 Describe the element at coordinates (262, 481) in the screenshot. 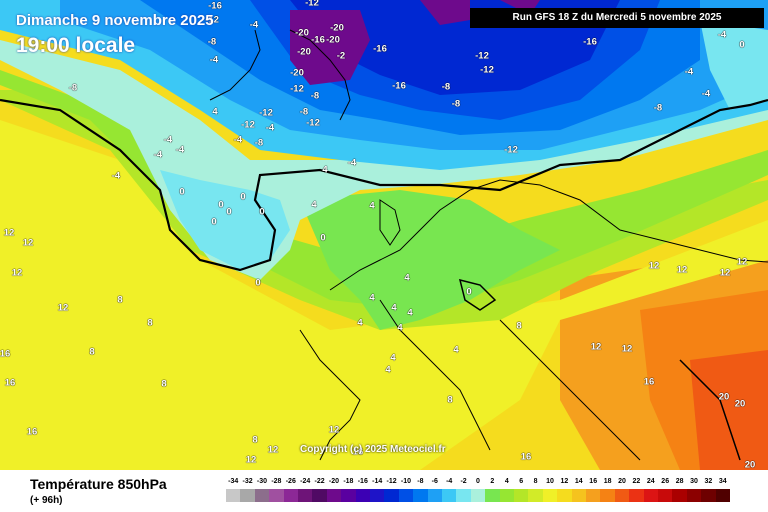

I see `scale-tick: -30` at that location.